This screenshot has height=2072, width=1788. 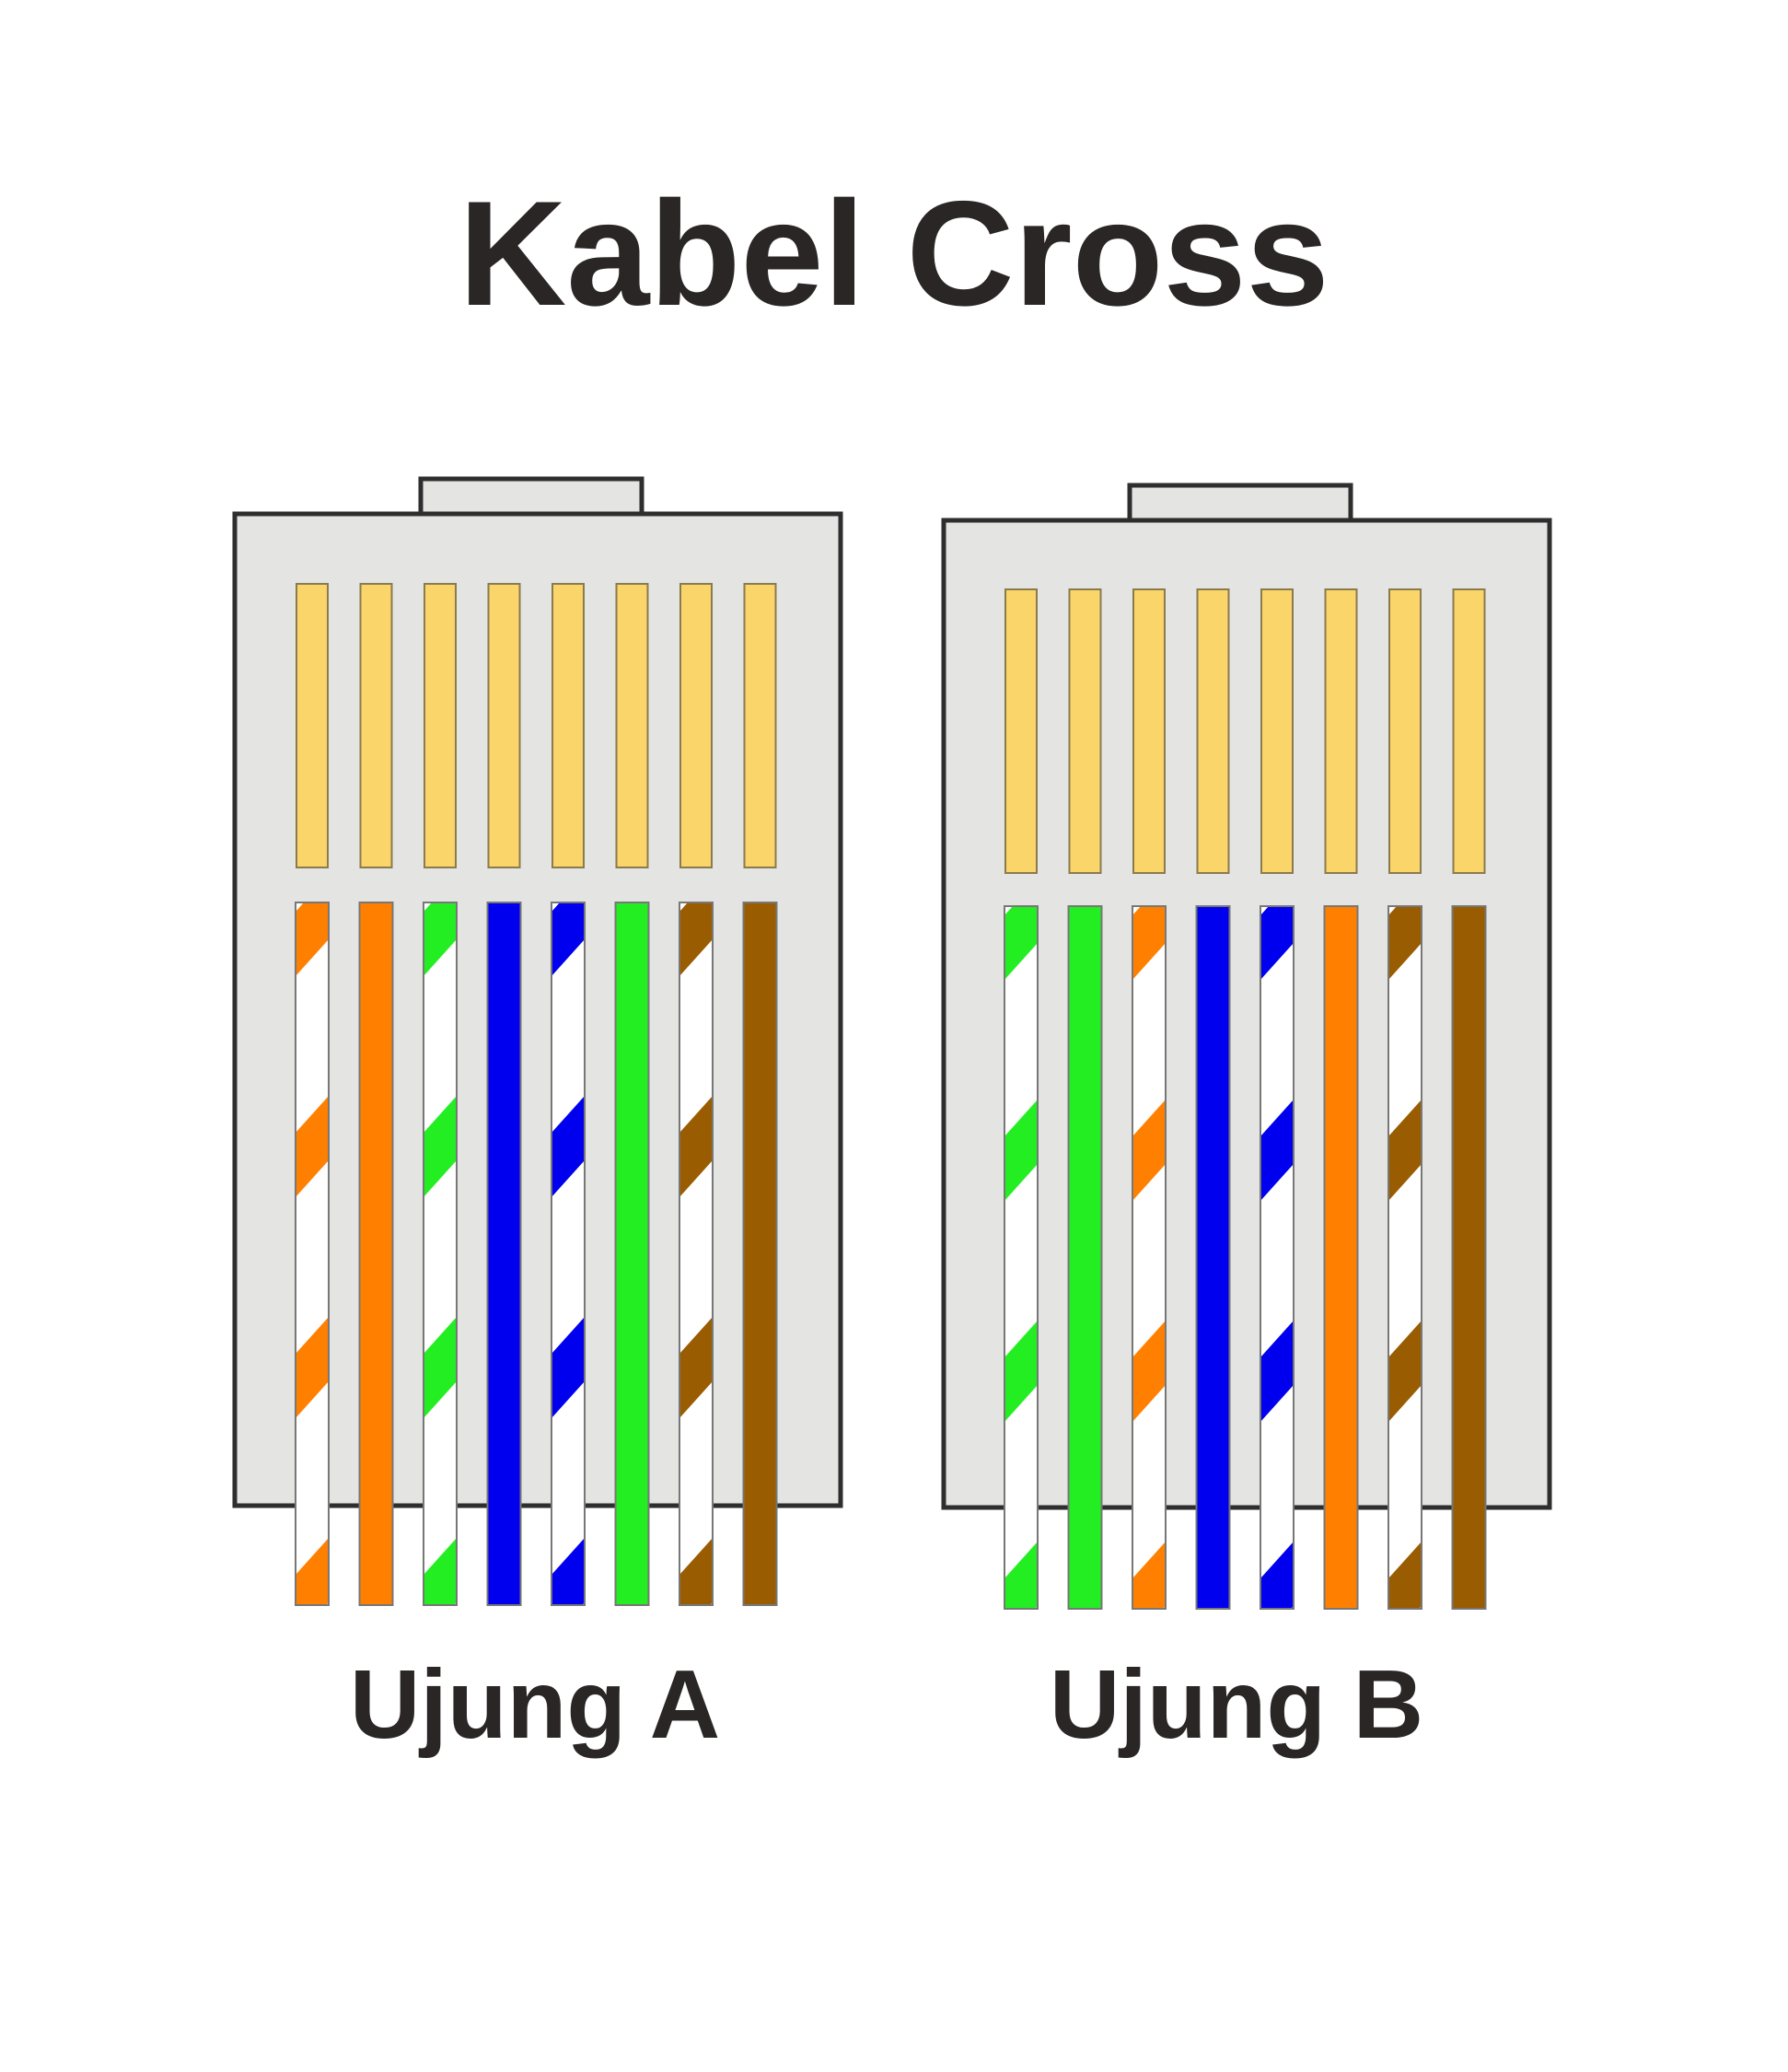 What do you see at coordinates (894, 253) in the screenshot?
I see `diagram-title: Kabel Cross` at bounding box center [894, 253].